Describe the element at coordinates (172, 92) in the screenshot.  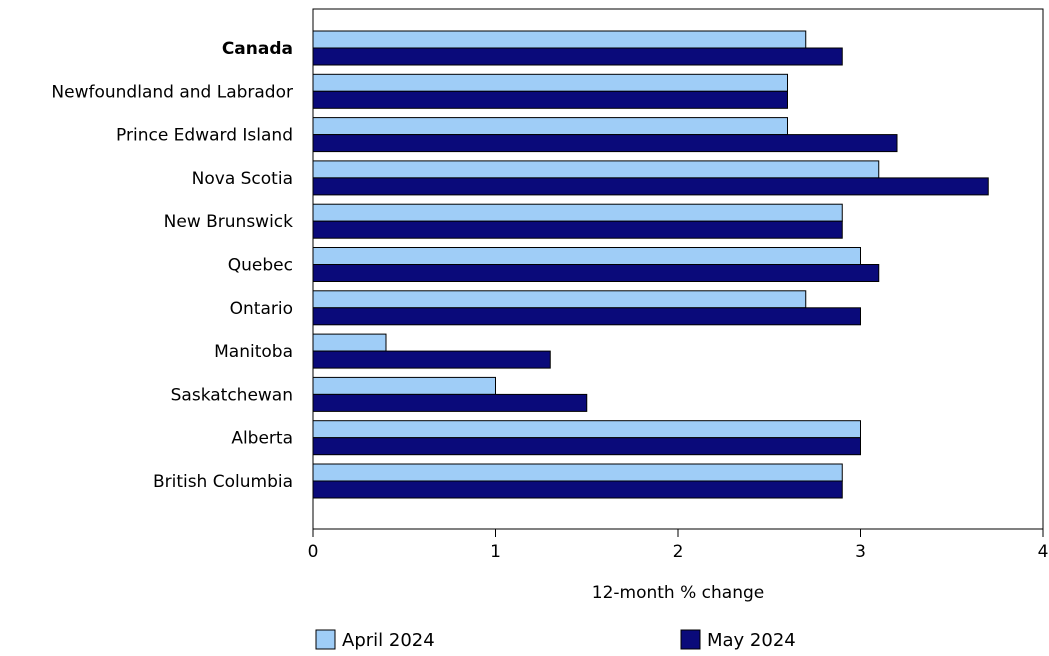
I see `category-label: Newfoundland and Labrador` at that location.